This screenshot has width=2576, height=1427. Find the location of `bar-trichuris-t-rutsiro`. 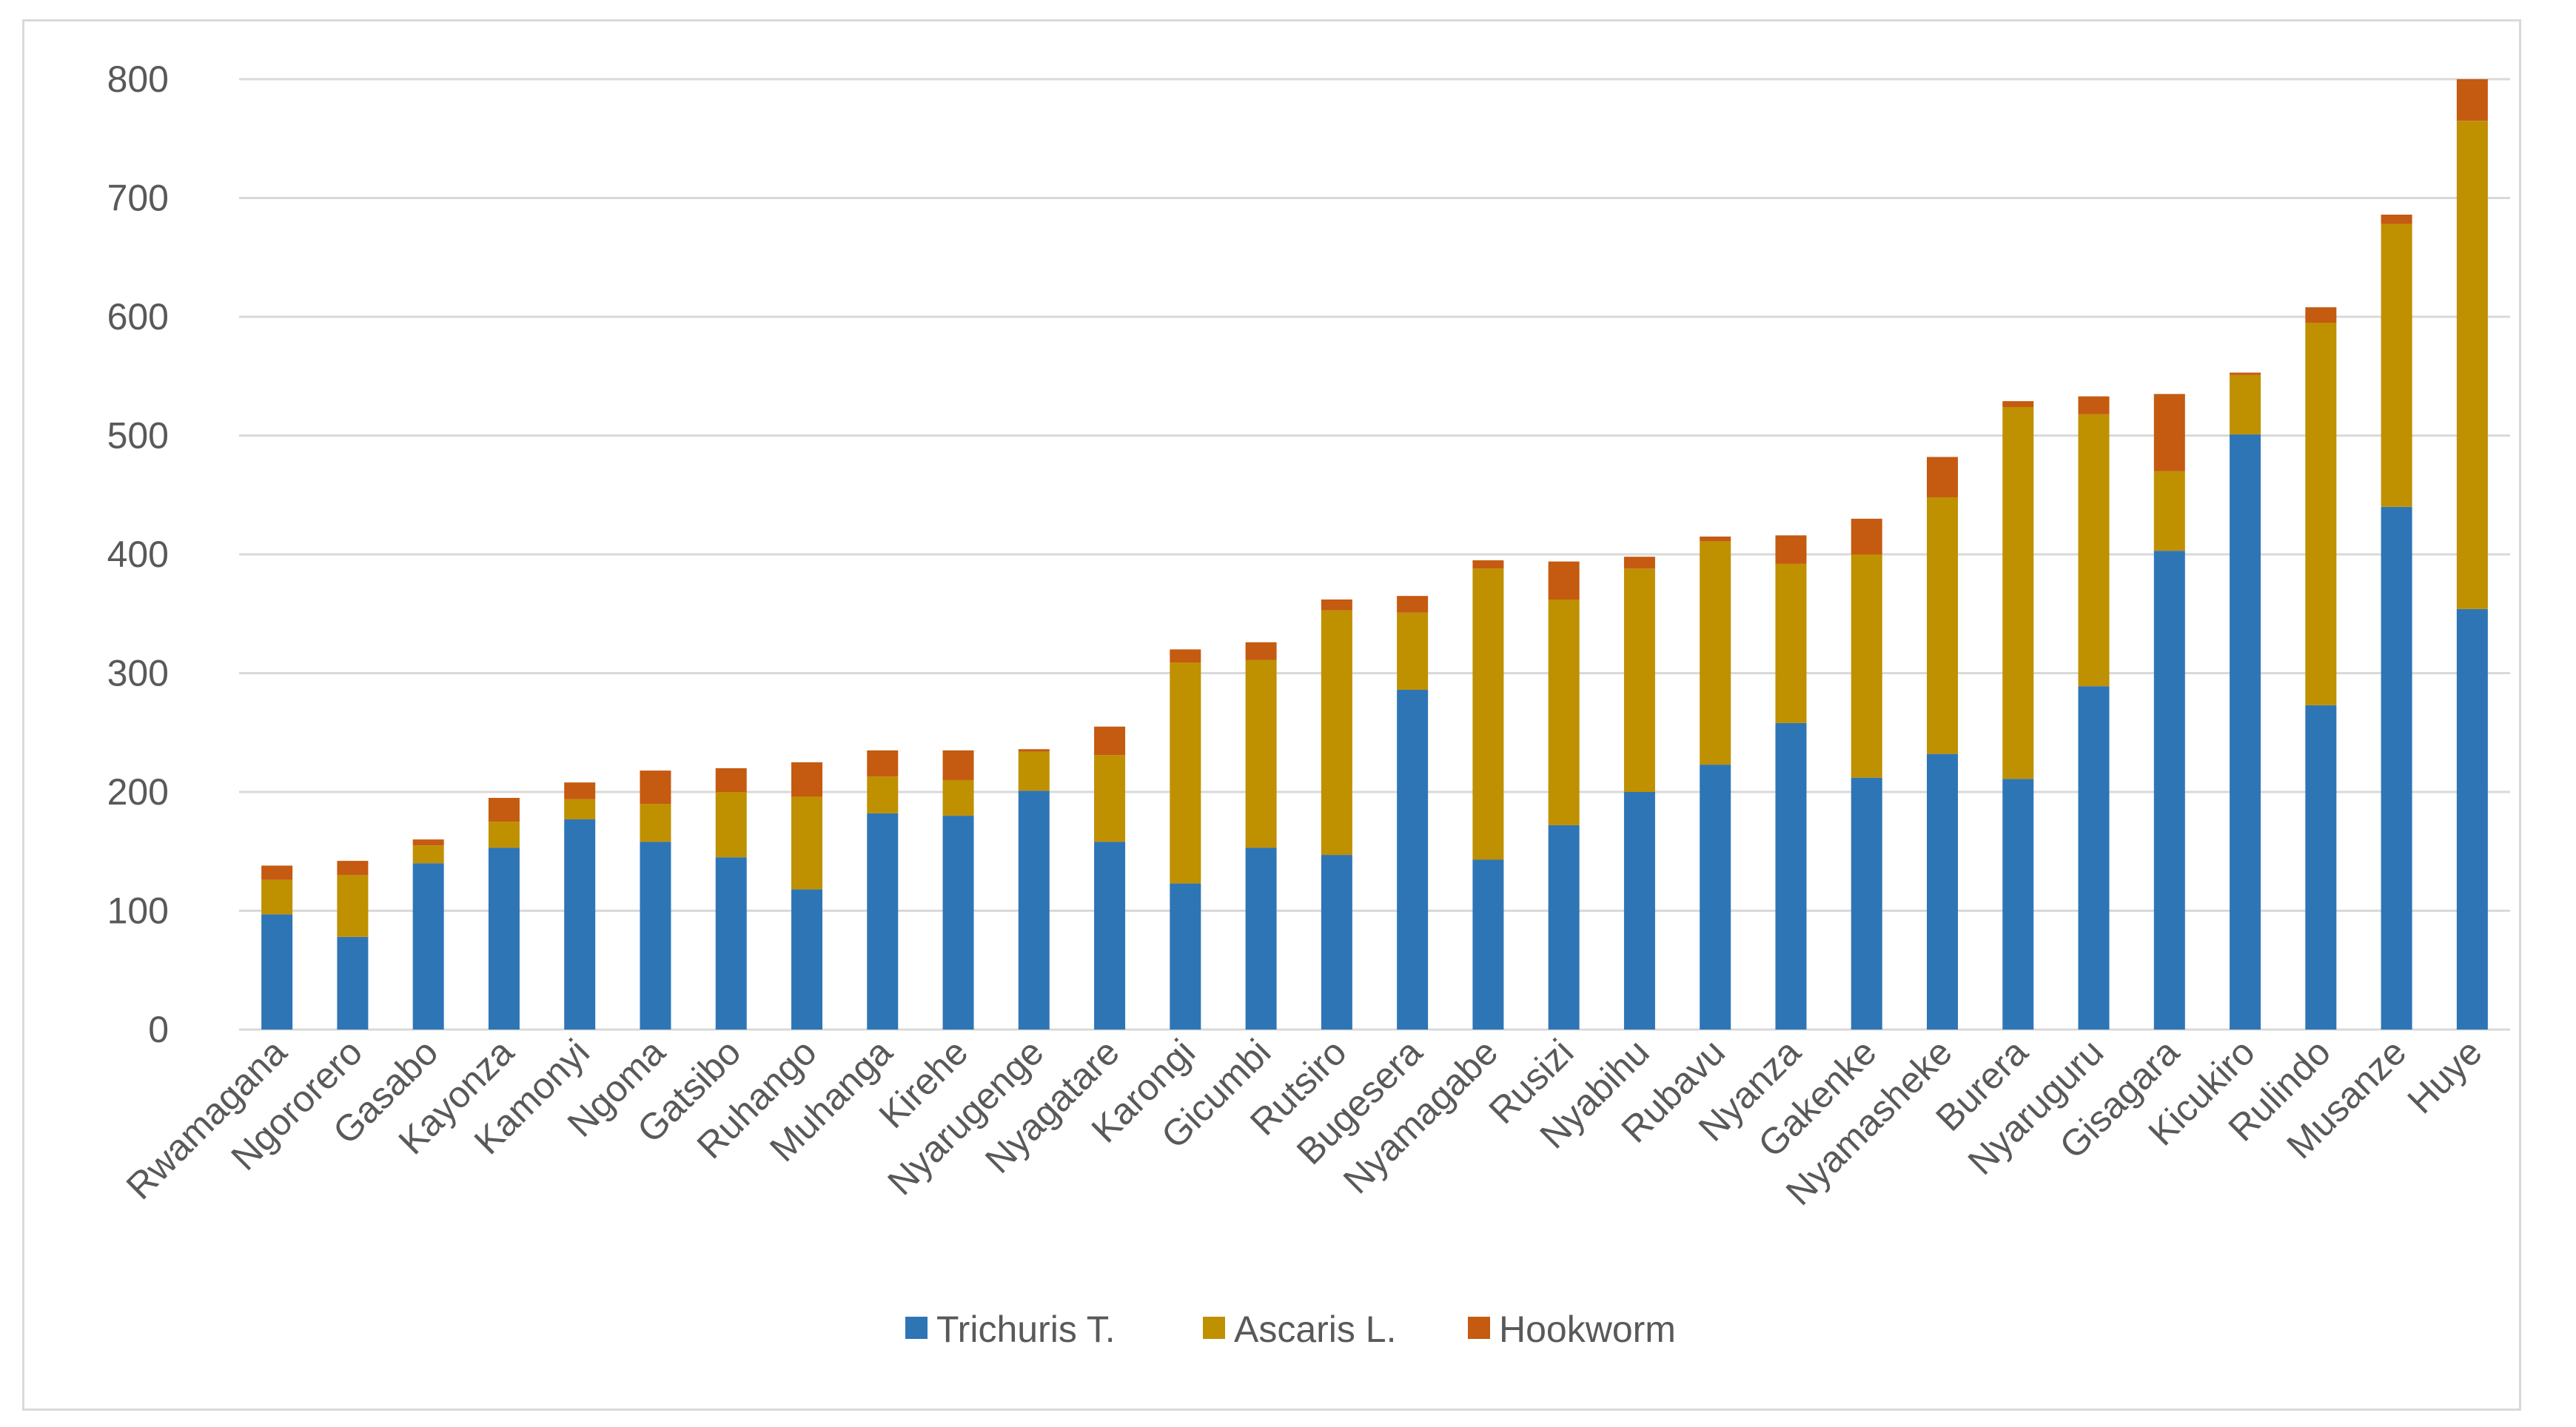

bar-trichuris-t-rutsiro is located at coordinates (1336, 943).